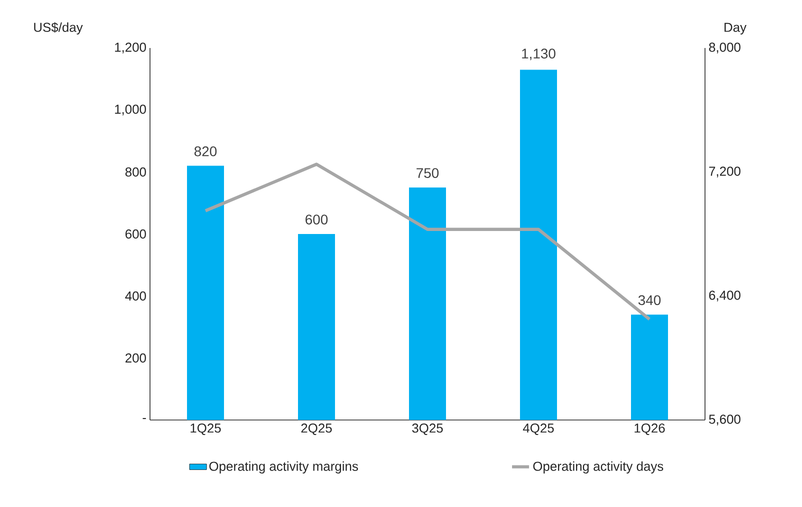  Describe the element at coordinates (317, 219) in the screenshot. I see `data-label: 600` at that location.